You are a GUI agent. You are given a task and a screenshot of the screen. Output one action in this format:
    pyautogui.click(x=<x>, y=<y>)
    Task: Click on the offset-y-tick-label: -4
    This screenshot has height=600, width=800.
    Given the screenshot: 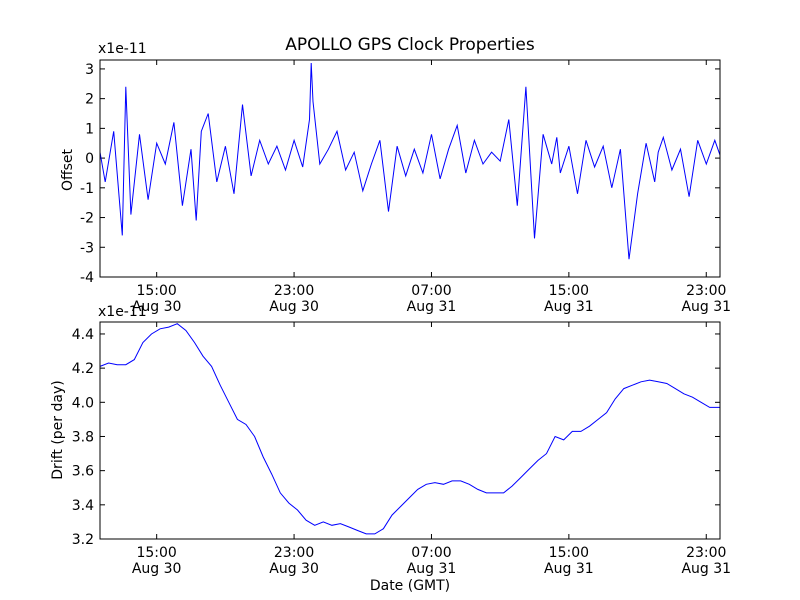 What is the action you would take?
    pyautogui.click(x=87, y=278)
    